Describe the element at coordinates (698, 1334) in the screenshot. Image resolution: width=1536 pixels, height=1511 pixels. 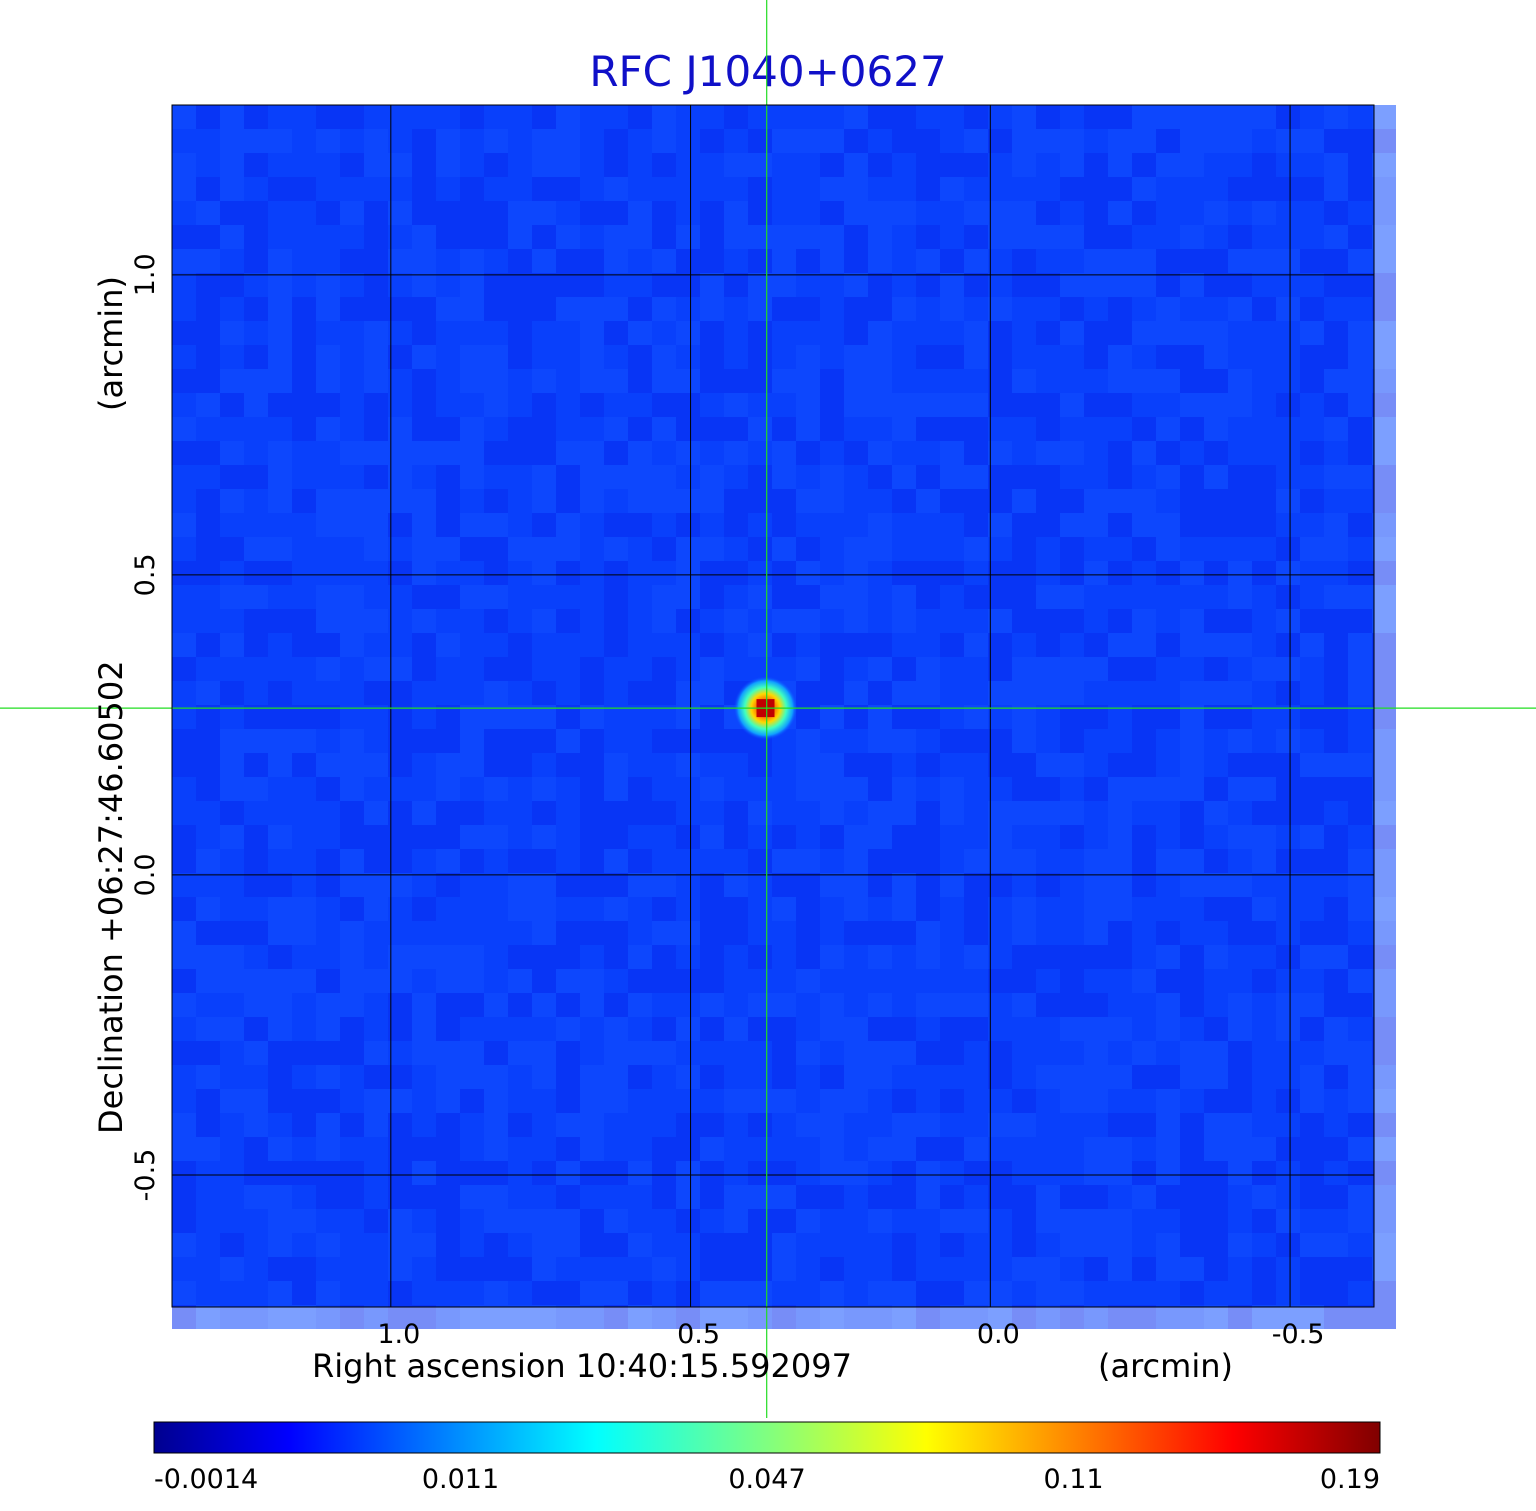
I see `x-tick-label: 0.5` at that location.